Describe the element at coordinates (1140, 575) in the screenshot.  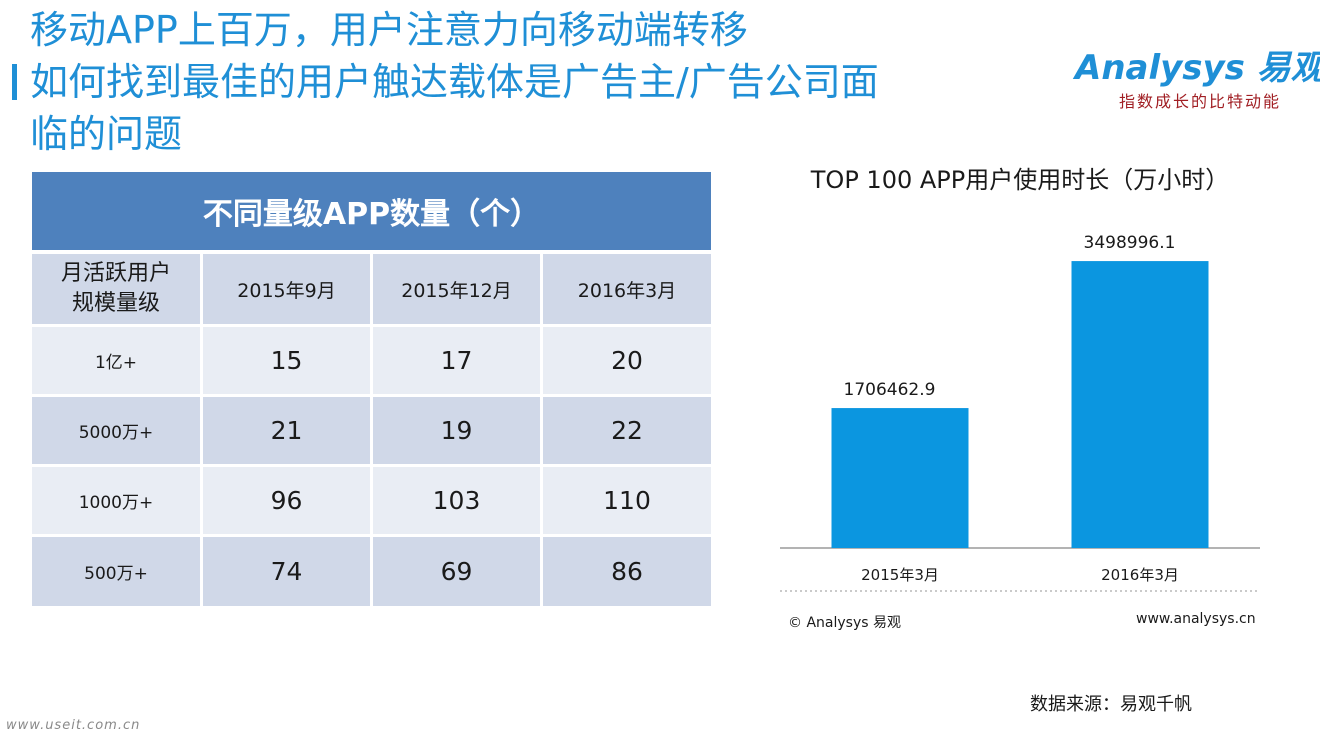
I see `chart-category-label: 2016年3月` at that location.